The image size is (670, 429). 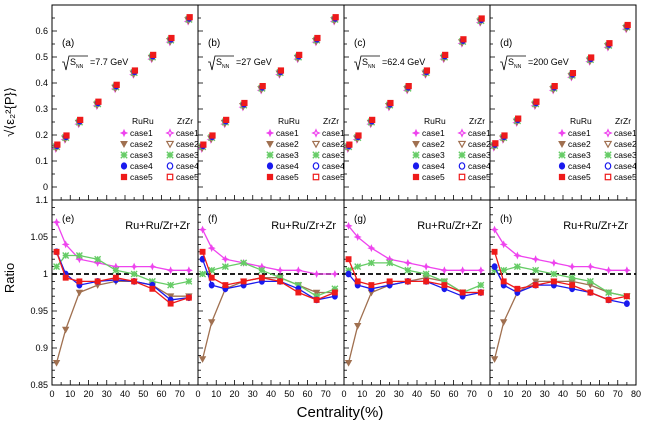 I want to click on sqrt-s-subscript: NN, so click(x=372, y=67).